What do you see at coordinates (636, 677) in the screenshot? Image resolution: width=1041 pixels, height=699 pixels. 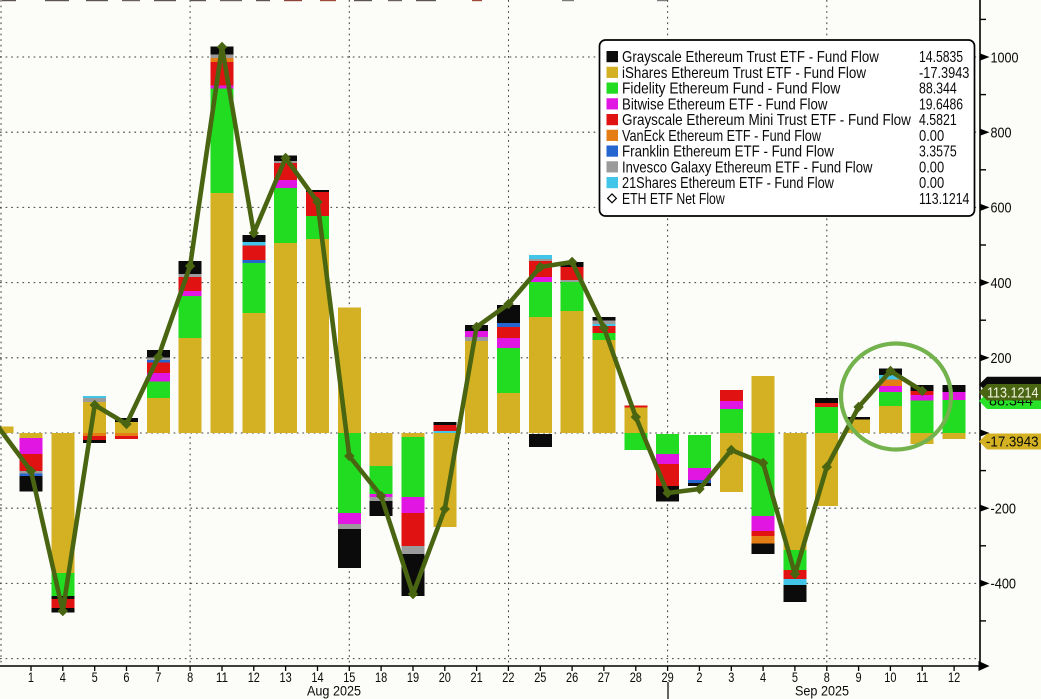 I see `svg-text: 28` at bounding box center [636, 677].